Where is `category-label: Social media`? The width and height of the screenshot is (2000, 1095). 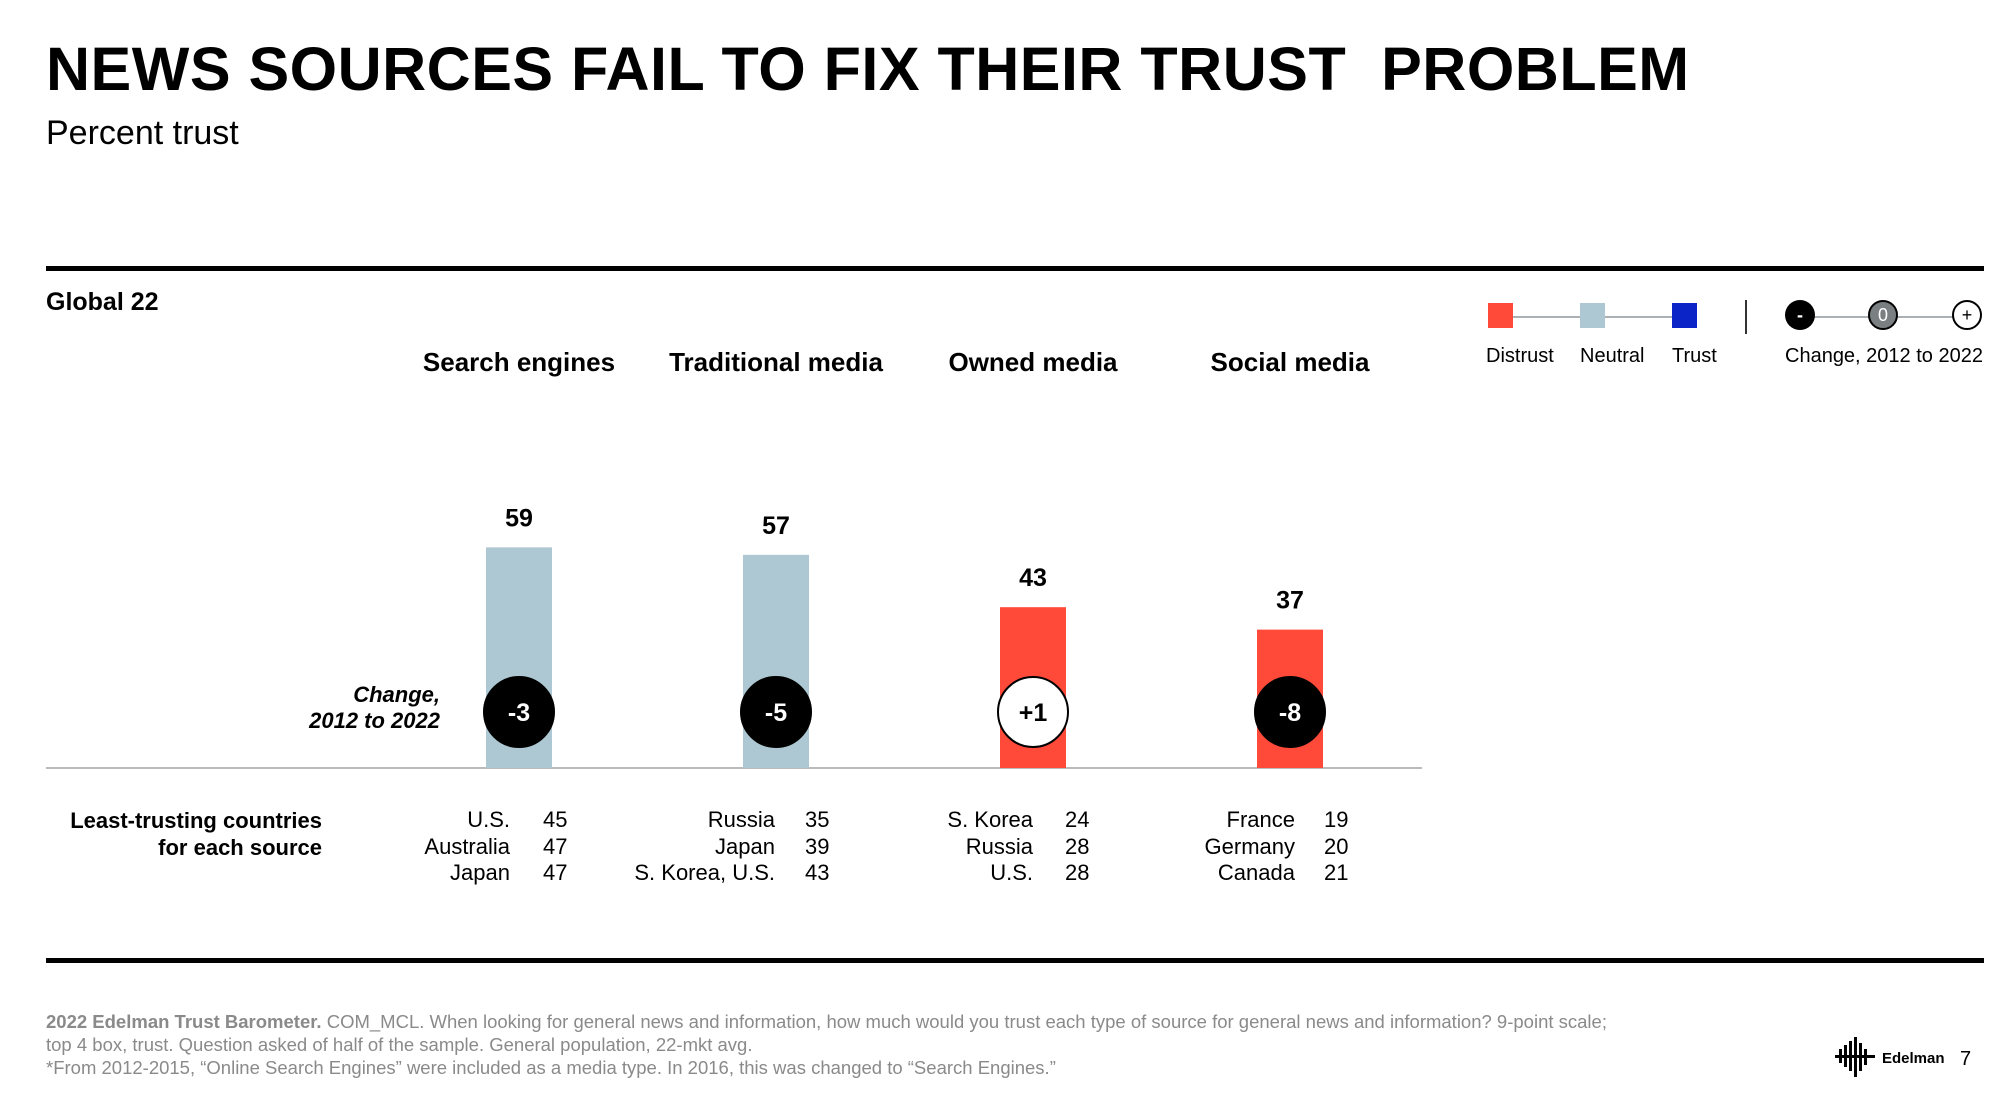 category-label: Social media is located at coordinates (1290, 362).